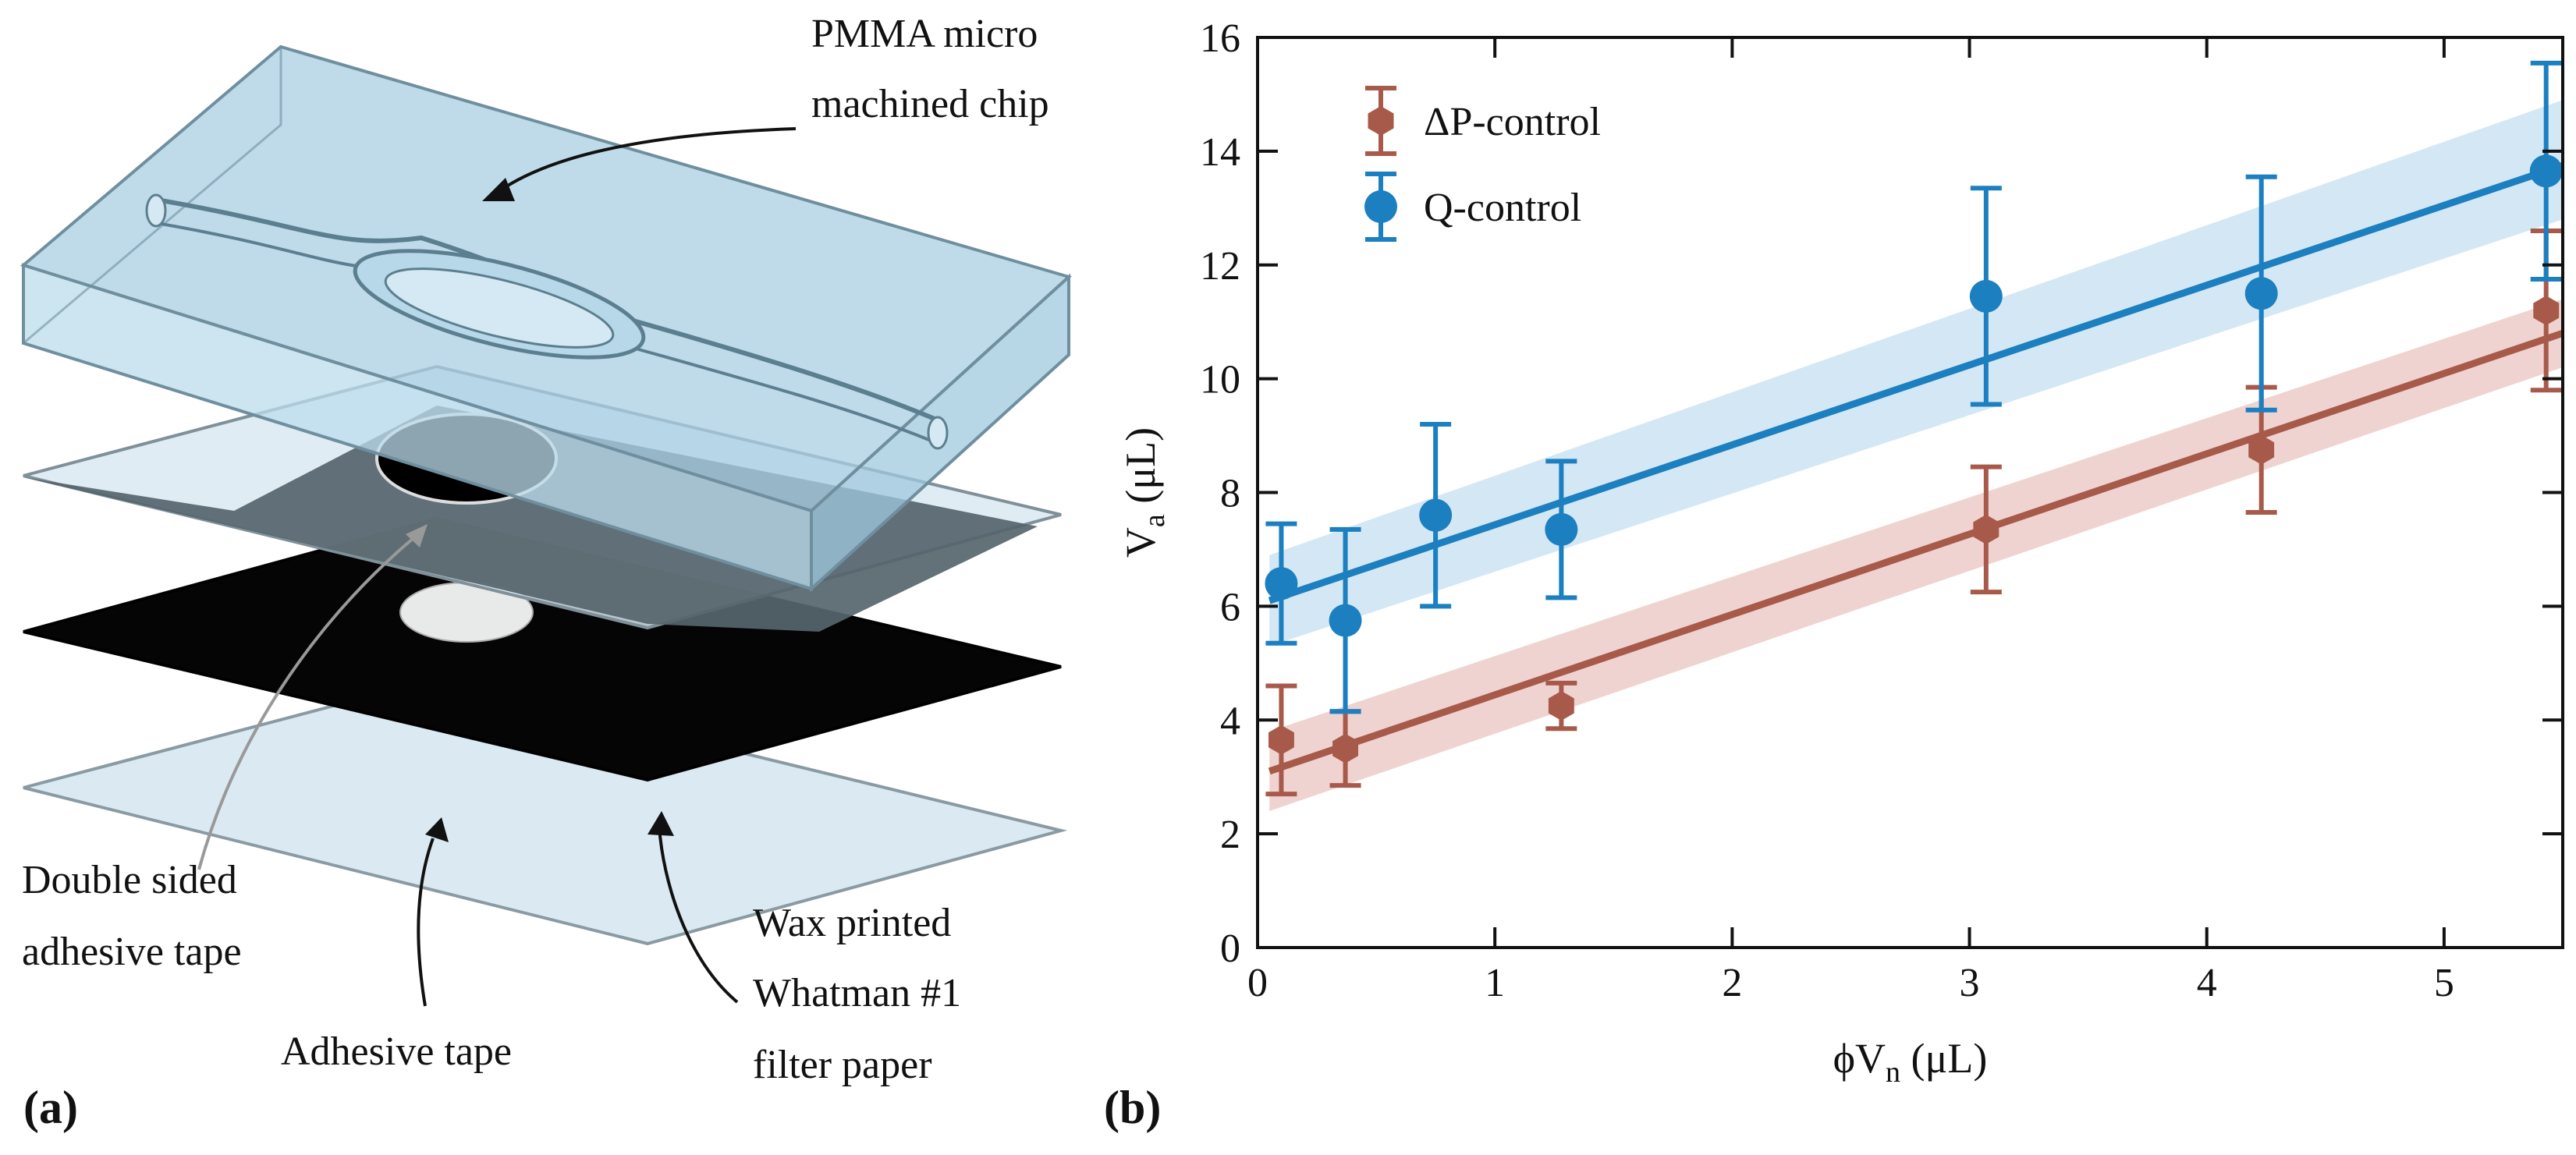 This screenshot has width=2576, height=1155. I want to click on channel-inlet, so click(156, 210).